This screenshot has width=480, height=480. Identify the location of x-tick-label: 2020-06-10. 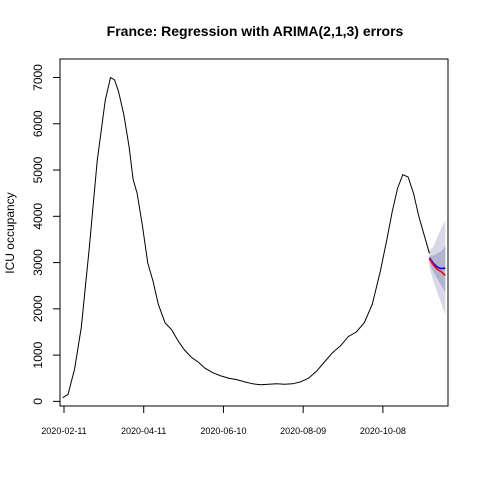
(223, 431).